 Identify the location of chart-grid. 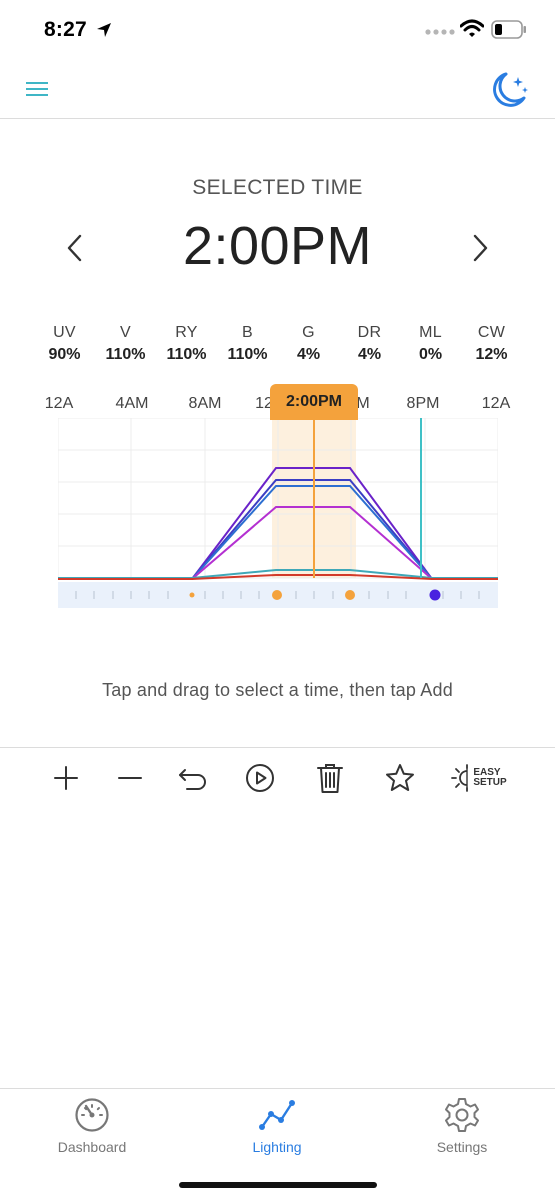
(278, 498).